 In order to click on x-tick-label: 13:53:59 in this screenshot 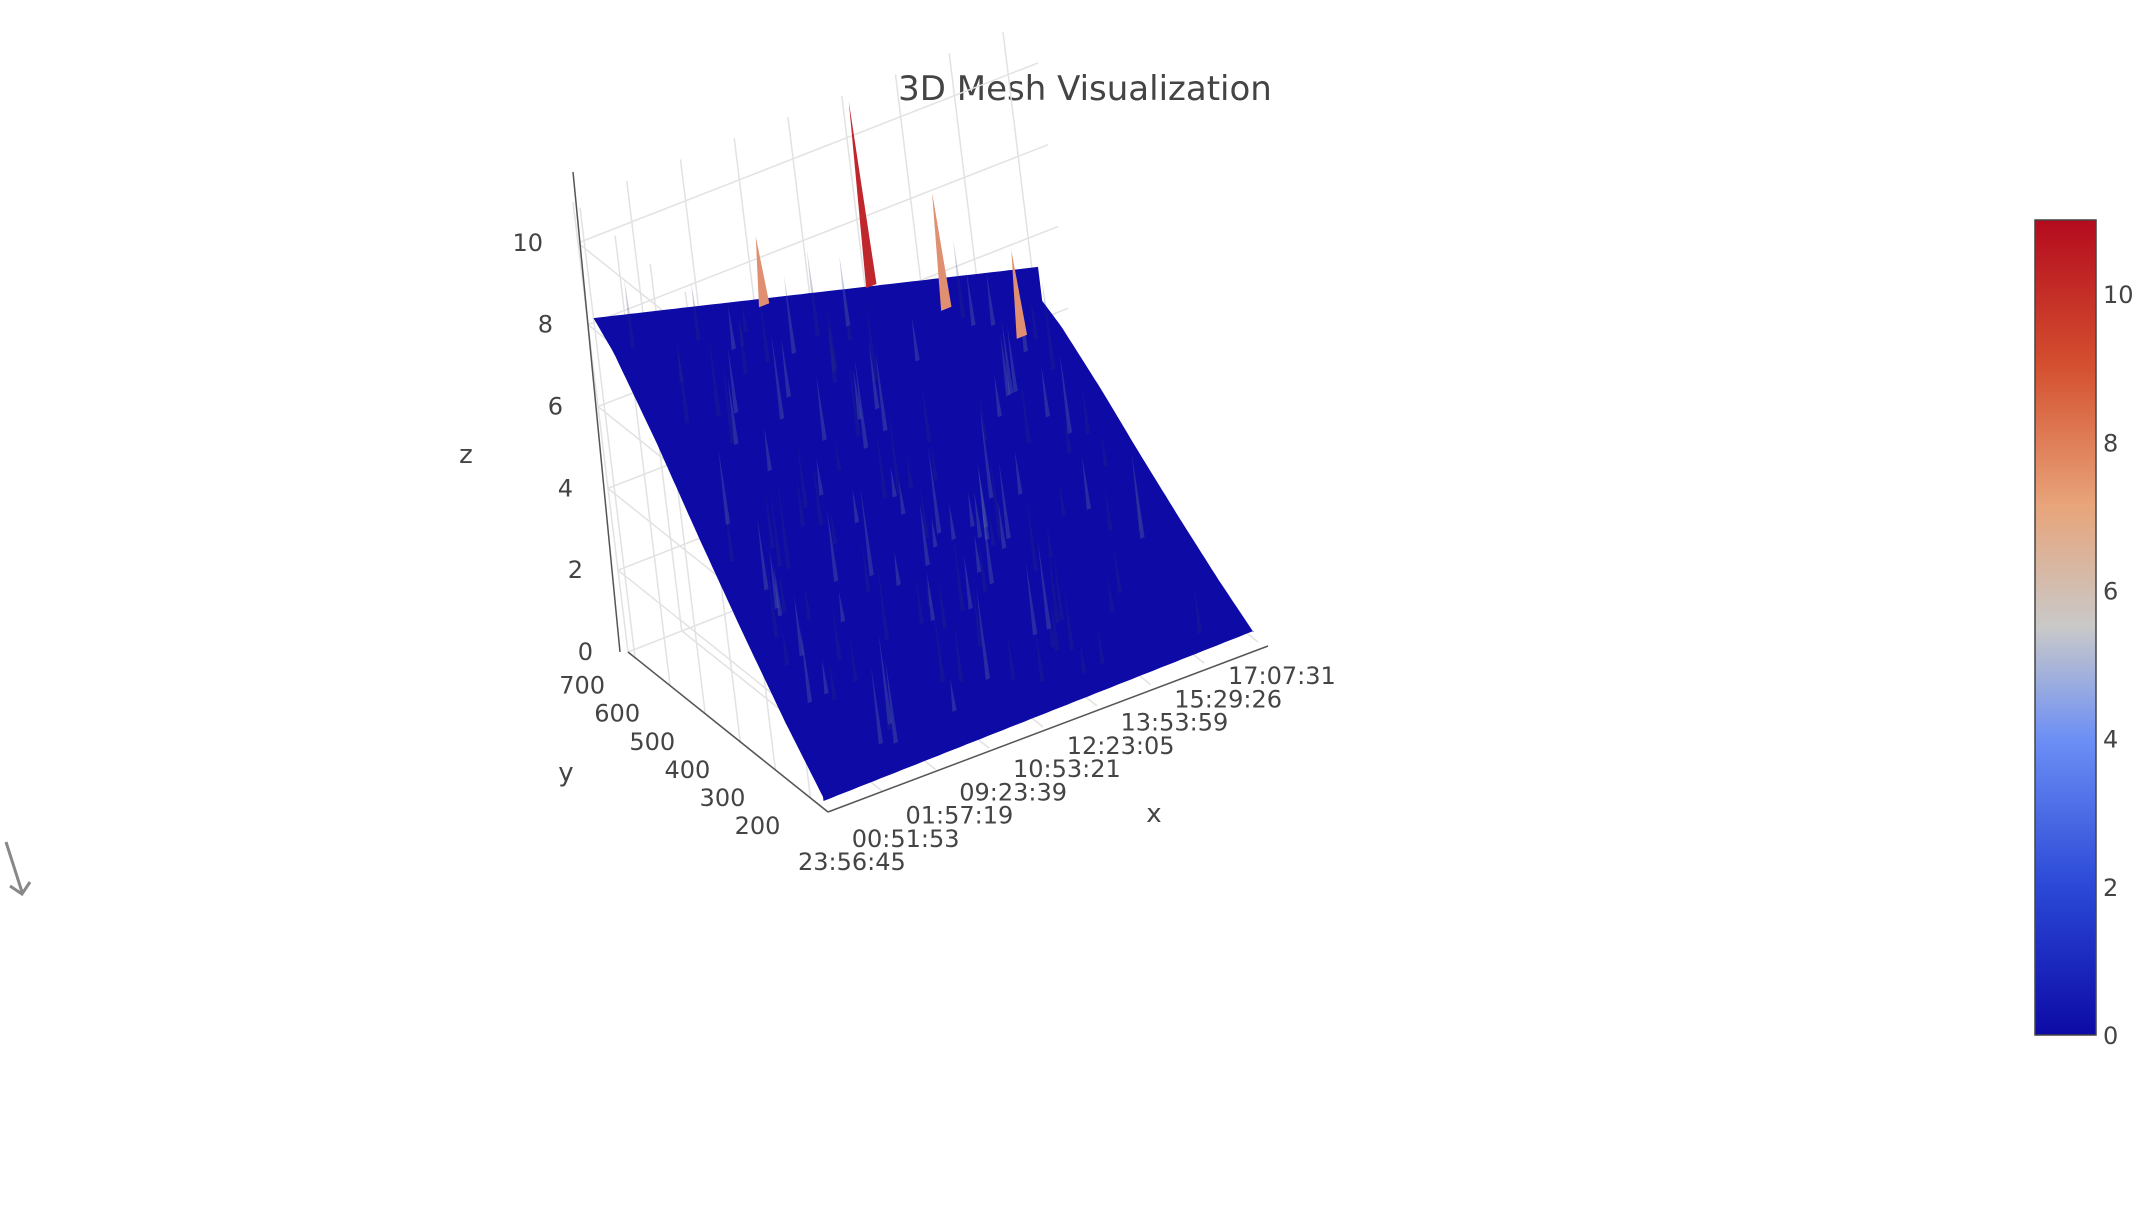, I will do `click(1175, 723)`.